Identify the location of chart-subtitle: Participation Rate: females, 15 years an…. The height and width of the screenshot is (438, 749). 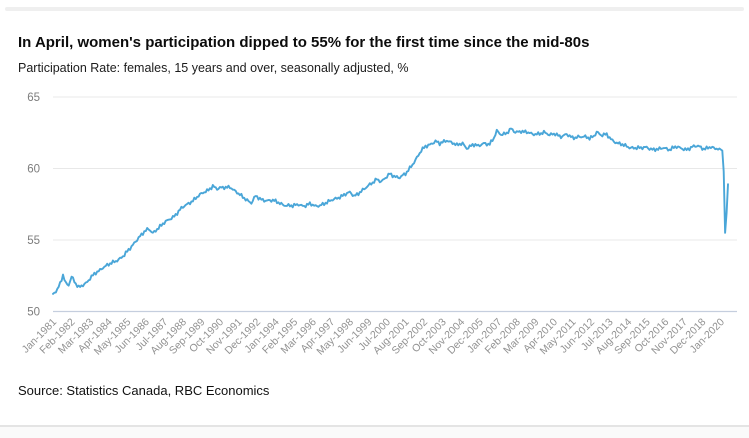
(213, 68).